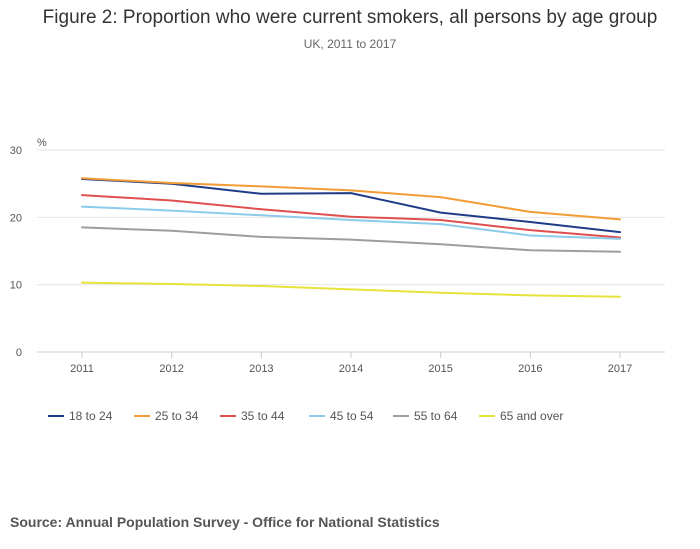  I want to click on chart-subtitle: UK, 2011 to 2017, so click(350, 44).